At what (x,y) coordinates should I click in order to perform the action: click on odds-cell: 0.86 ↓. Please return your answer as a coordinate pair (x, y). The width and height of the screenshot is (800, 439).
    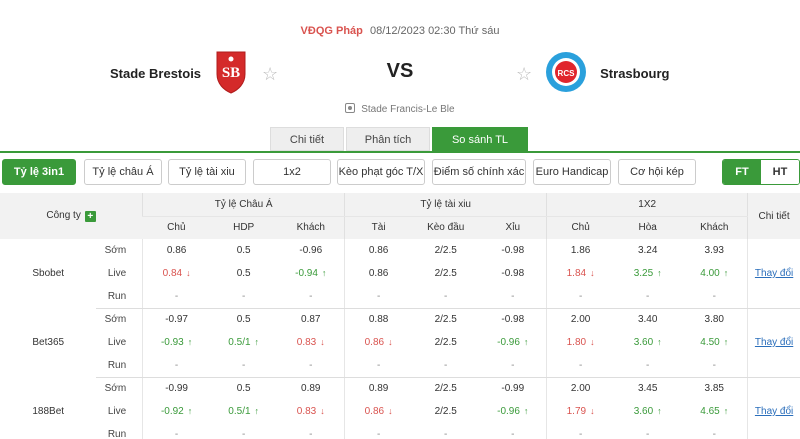
    Looking at the image, I should click on (378, 411).